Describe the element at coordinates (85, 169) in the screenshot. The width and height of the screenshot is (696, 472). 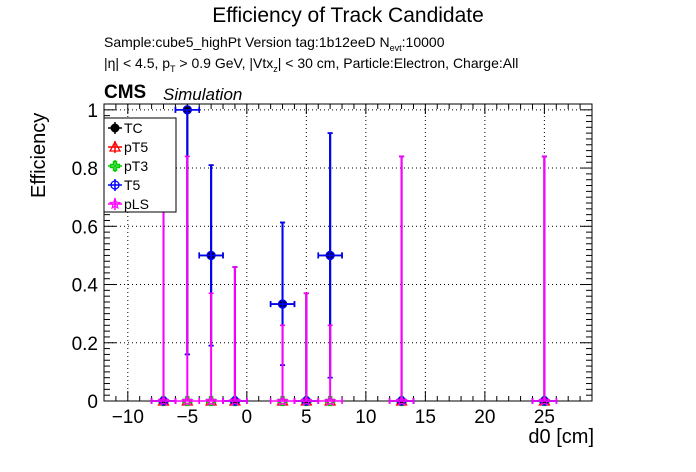
I see `y-tick-label: 0.8` at that location.